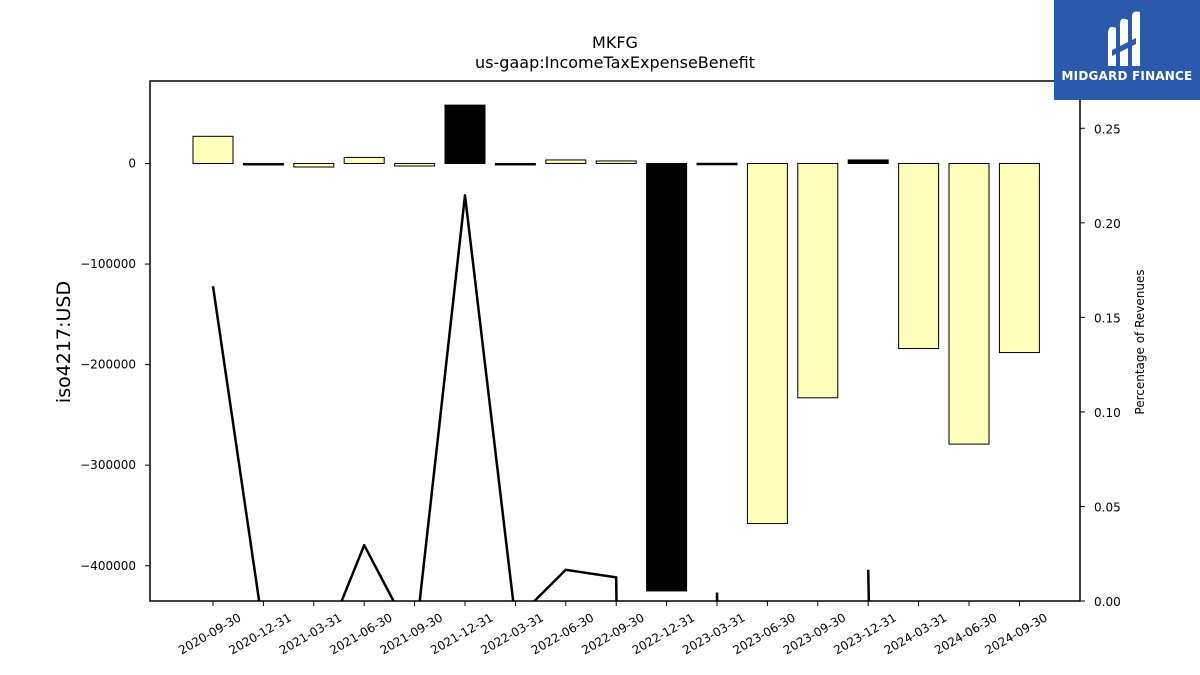  Describe the element at coordinates (1107, 224) in the screenshot. I see `y2-tick-label: 0.20` at that location.